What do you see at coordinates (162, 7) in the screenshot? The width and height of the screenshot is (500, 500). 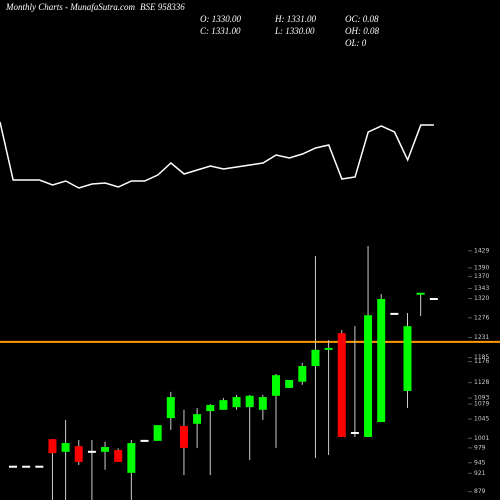 I see `code-label: BSE 958336` at bounding box center [162, 7].